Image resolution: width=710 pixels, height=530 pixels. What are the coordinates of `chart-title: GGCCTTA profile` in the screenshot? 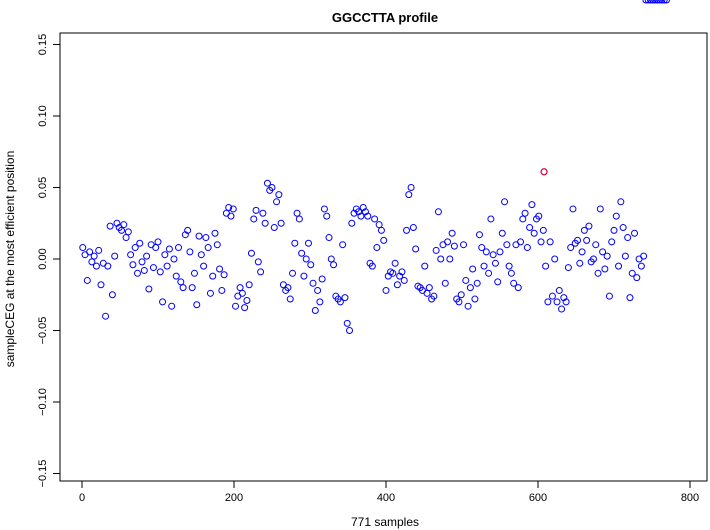 It's located at (385, 17).